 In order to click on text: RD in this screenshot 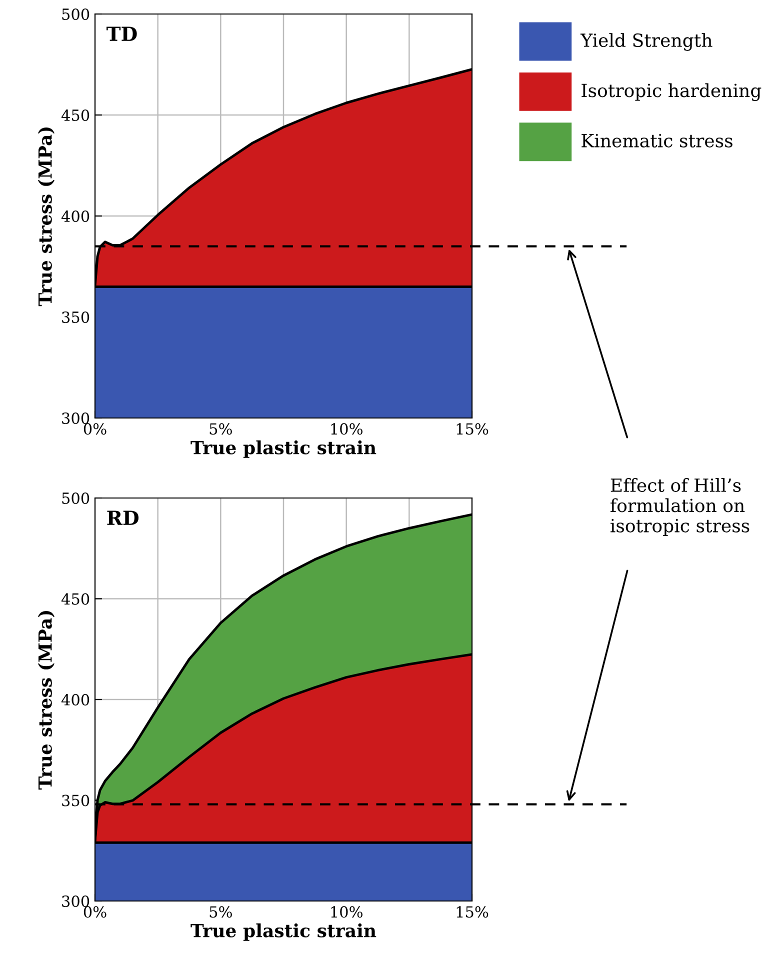, I will do `click(123, 517)`.